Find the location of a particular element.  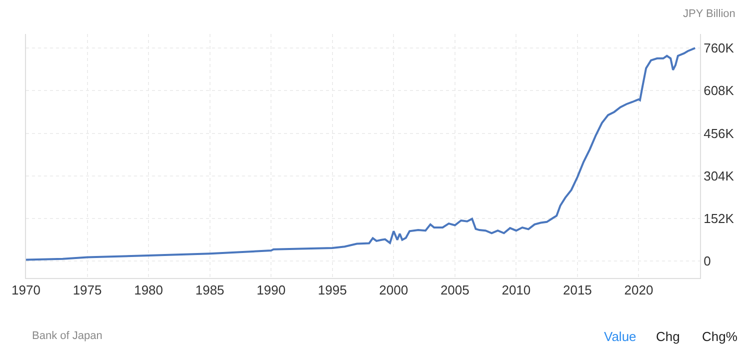

x-tick-label: 2000 is located at coordinates (393, 290).